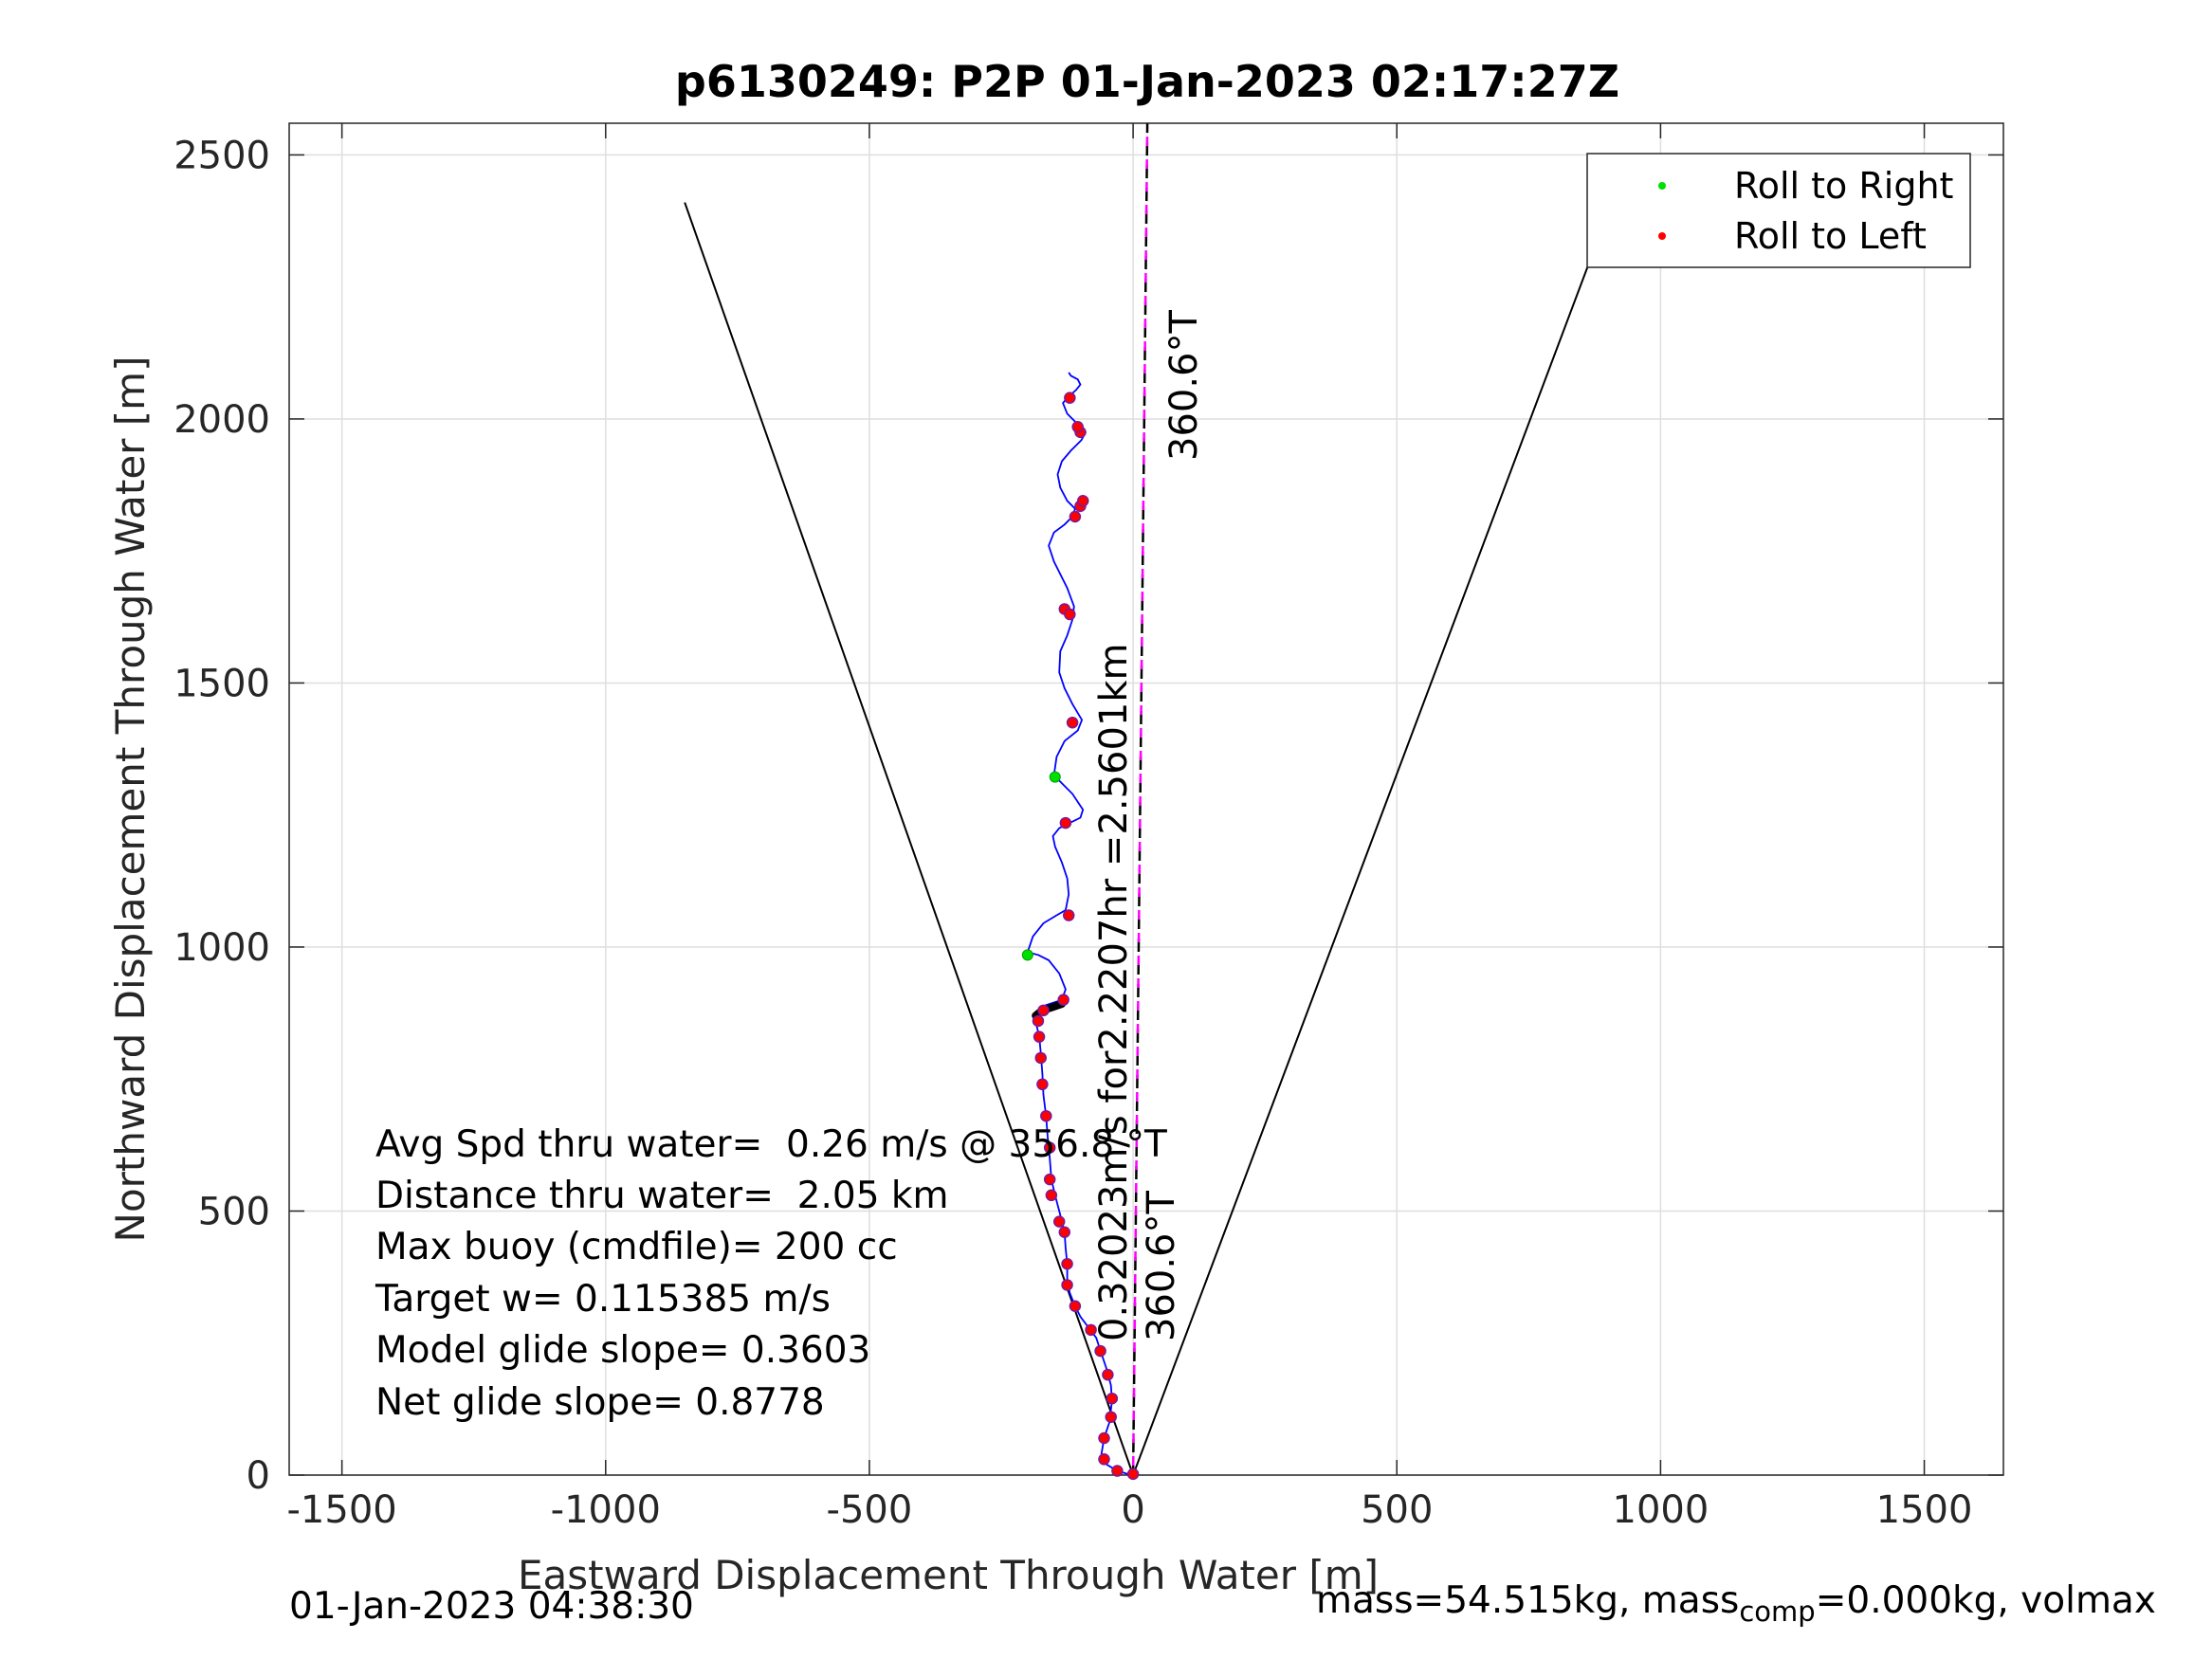 The image size is (2212, 1659). What do you see at coordinates (1830, 236) in the screenshot?
I see `legend-label-roll-left: Roll to Left` at bounding box center [1830, 236].